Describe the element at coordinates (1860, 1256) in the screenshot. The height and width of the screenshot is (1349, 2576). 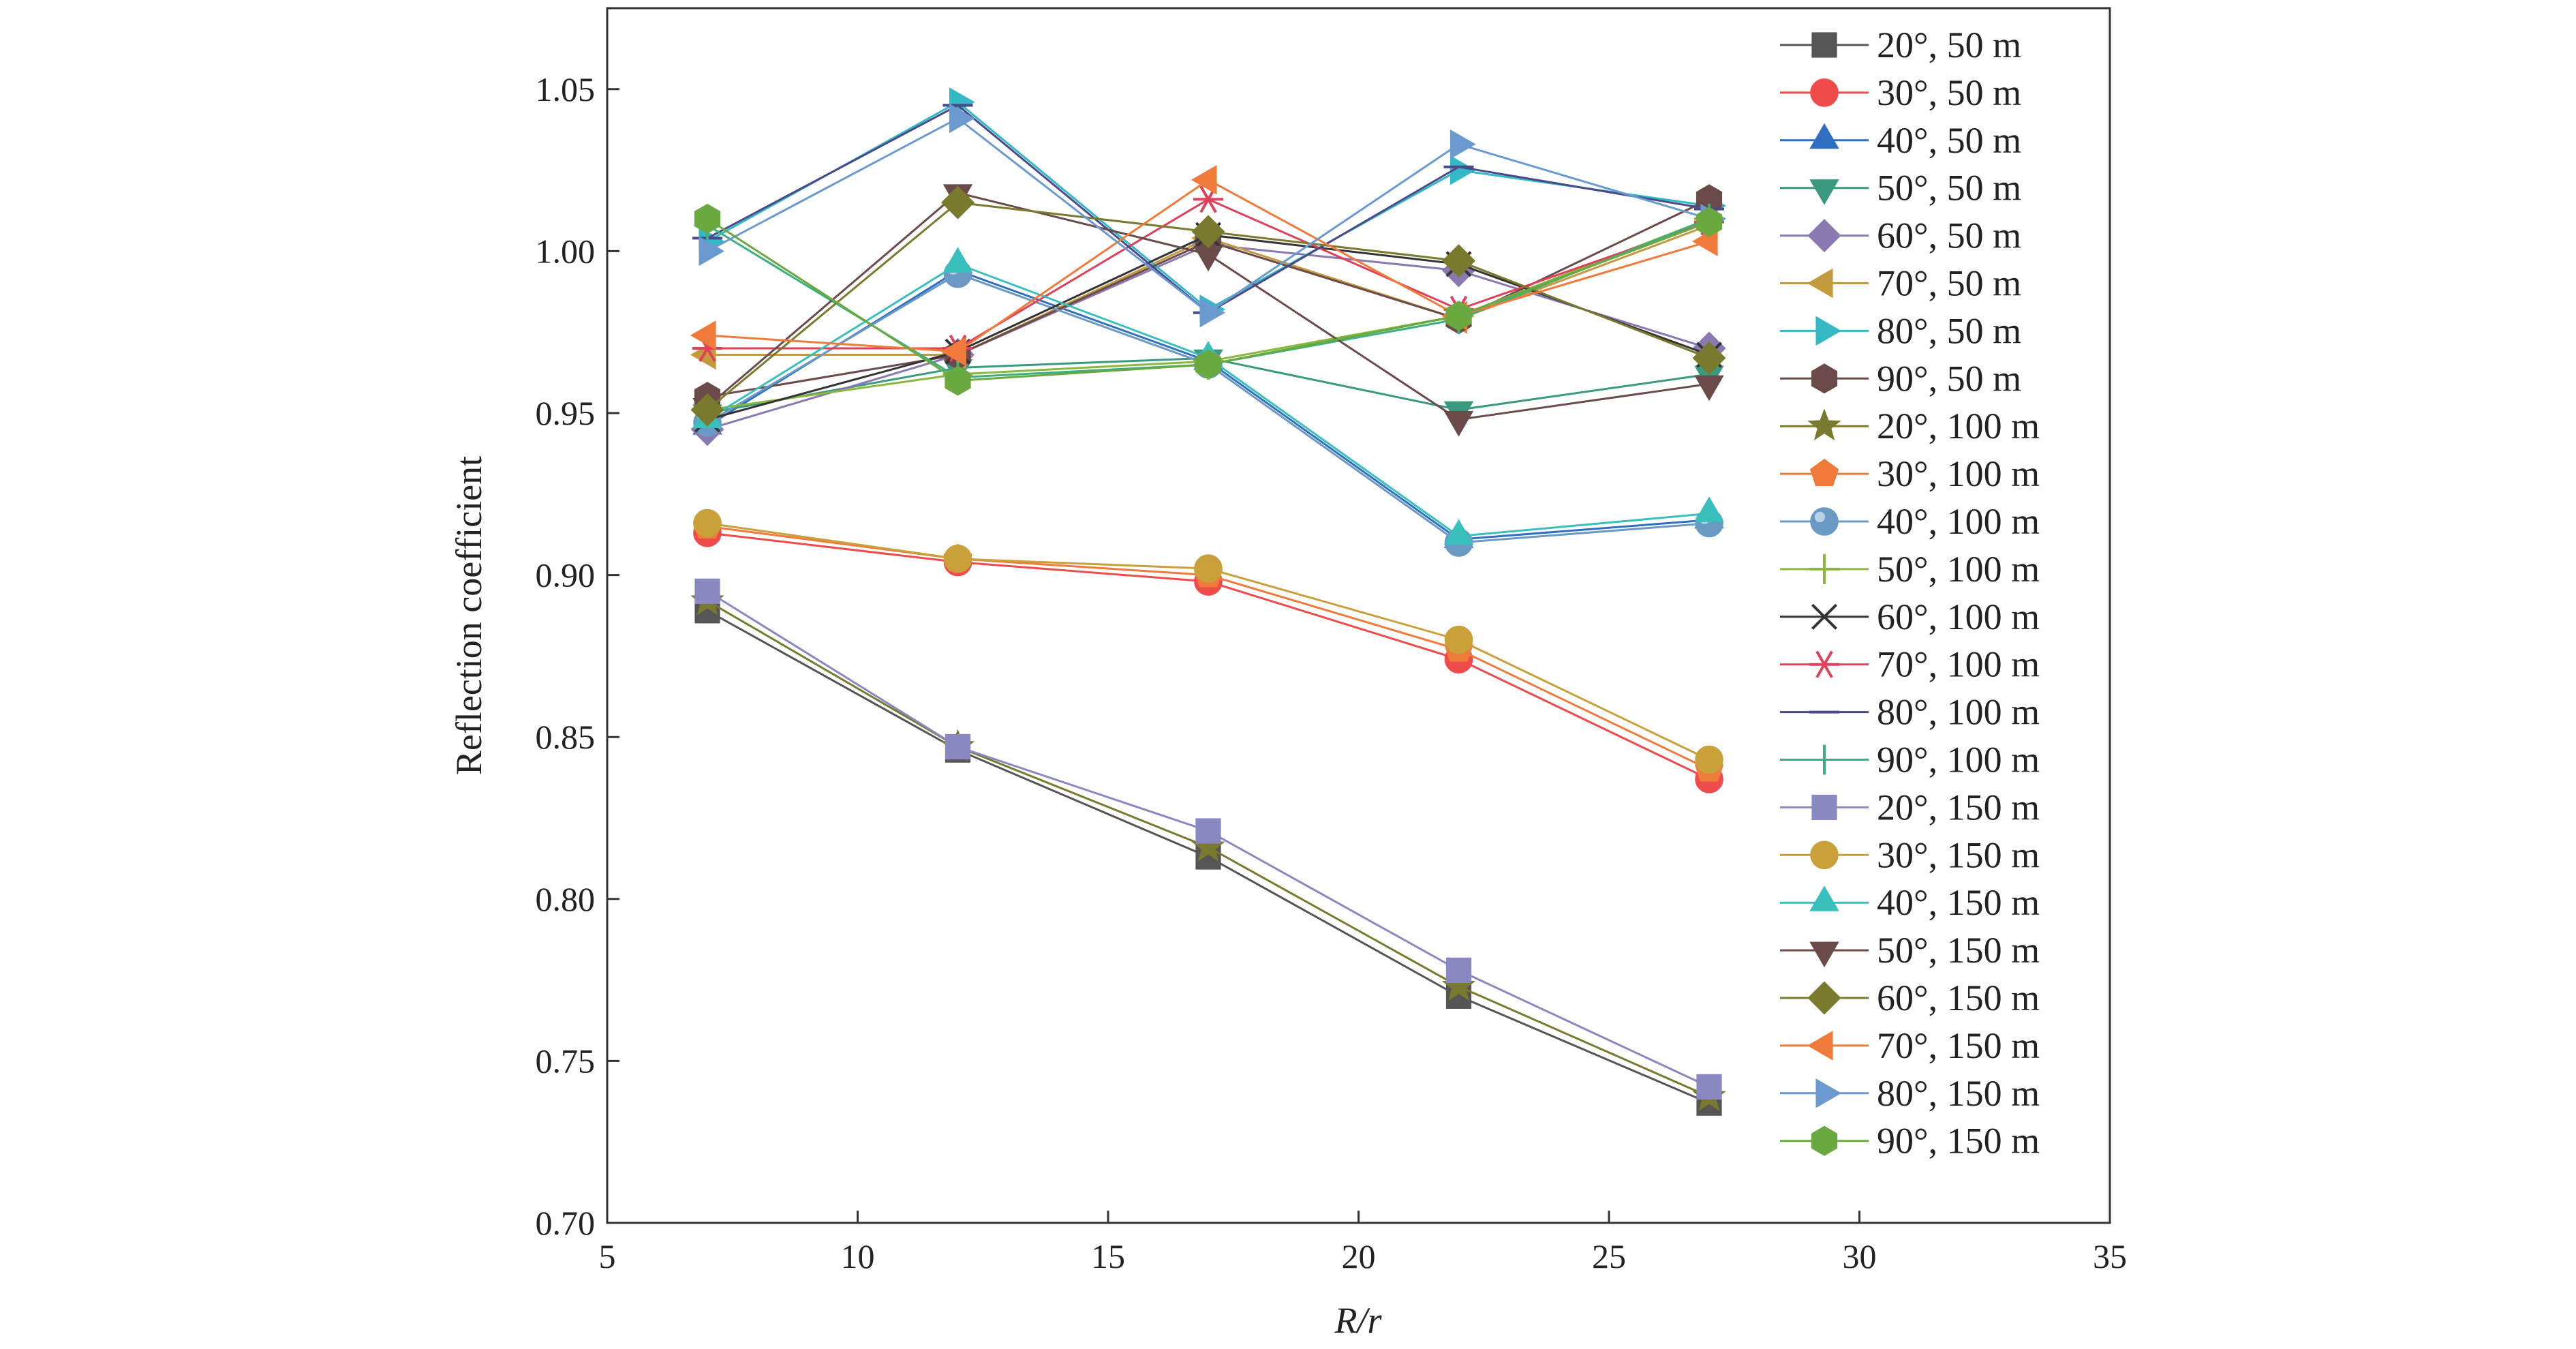
I see `x-tick-label: 30` at that location.